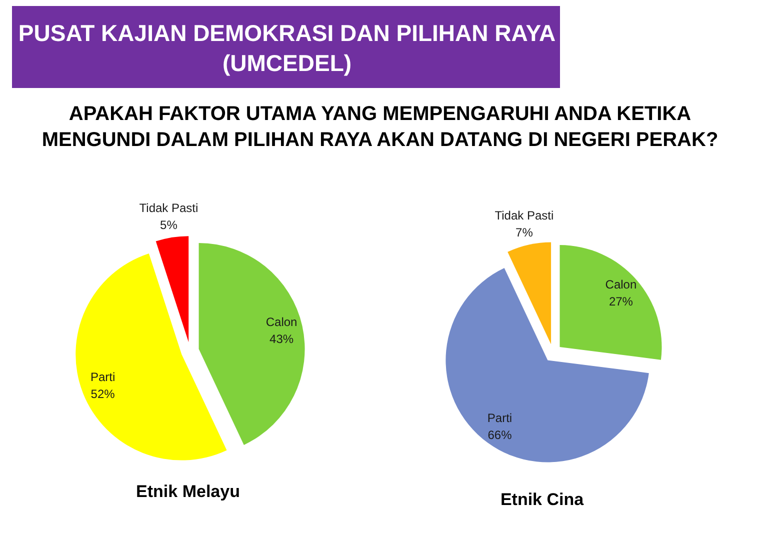 This screenshot has width=772, height=550. Describe the element at coordinates (621, 301) in the screenshot. I see `data-label: 27%` at that location.